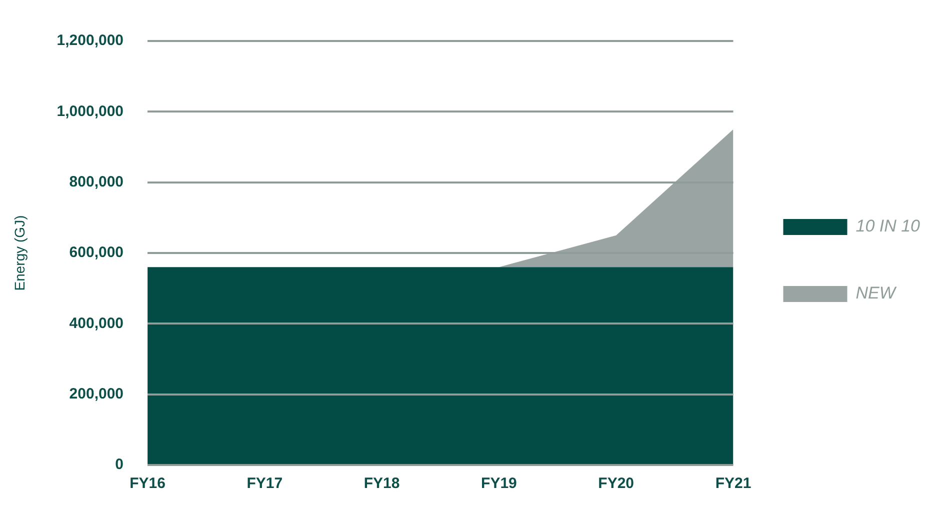 This screenshot has height=511, width=948. I want to click on y-tick-label: 200,000, so click(96, 393).